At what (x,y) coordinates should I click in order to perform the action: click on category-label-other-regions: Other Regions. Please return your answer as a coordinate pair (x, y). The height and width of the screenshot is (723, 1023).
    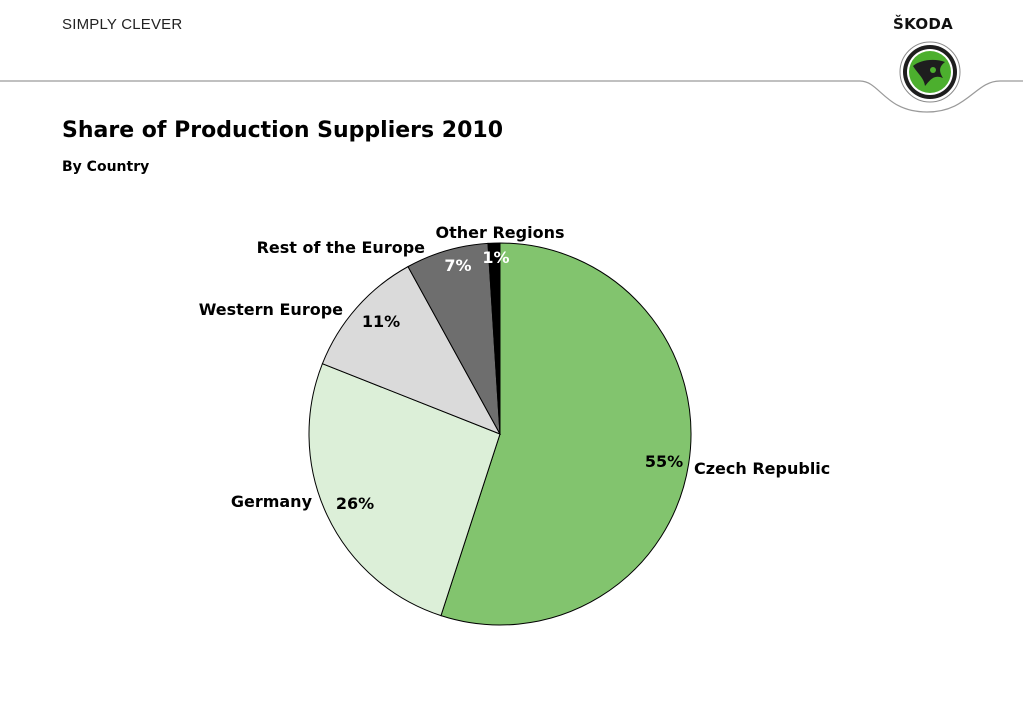
    Looking at the image, I should click on (500, 232).